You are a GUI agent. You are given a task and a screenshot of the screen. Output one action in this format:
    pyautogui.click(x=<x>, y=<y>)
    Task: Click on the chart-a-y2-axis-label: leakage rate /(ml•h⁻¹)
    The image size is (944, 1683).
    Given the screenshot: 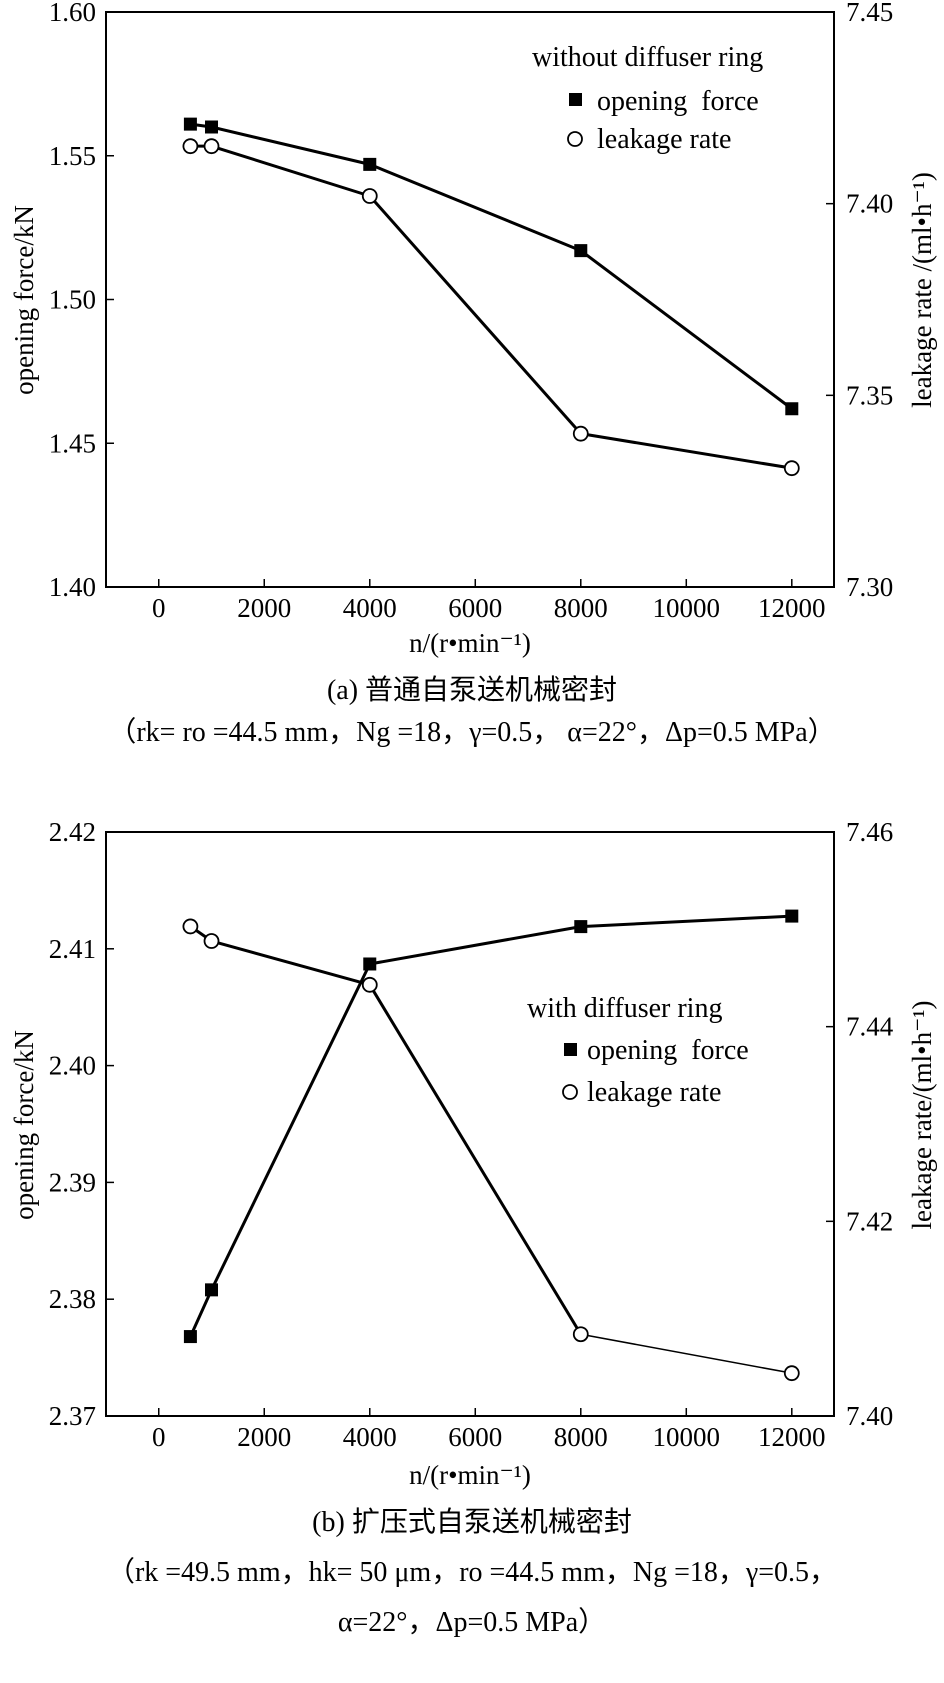 What is the action you would take?
    pyautogui.click(x=922, y=290)
    